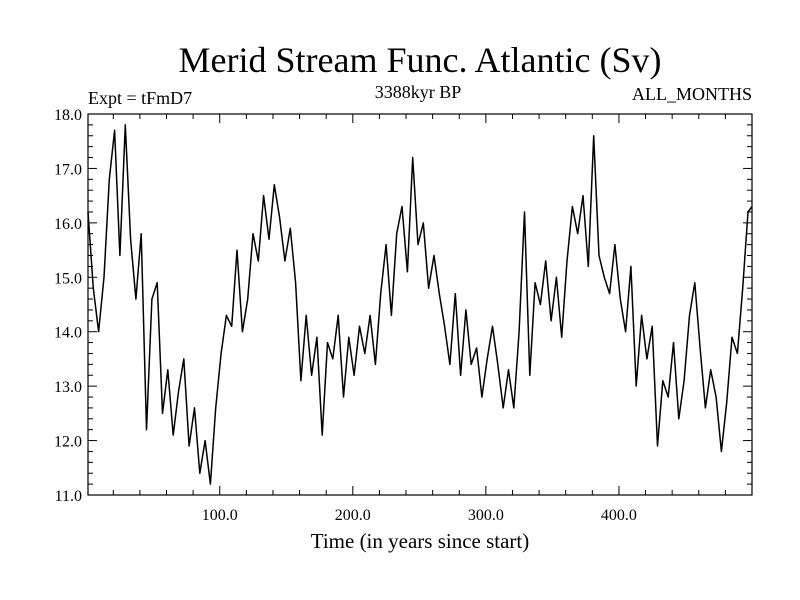 The width and height of the screenshot is (800, 600). I want to click on y-tick-label: 16.0, so click(68, 224).